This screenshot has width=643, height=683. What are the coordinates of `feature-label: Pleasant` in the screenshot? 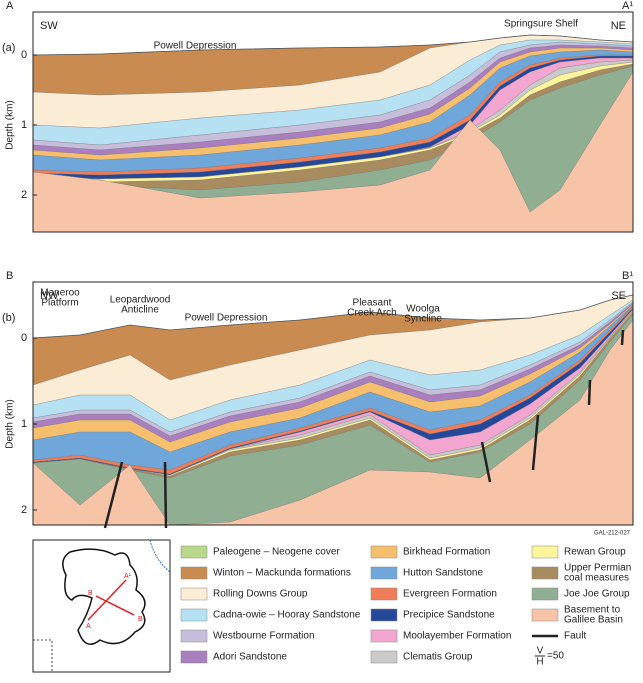 It's located at (372, 303).